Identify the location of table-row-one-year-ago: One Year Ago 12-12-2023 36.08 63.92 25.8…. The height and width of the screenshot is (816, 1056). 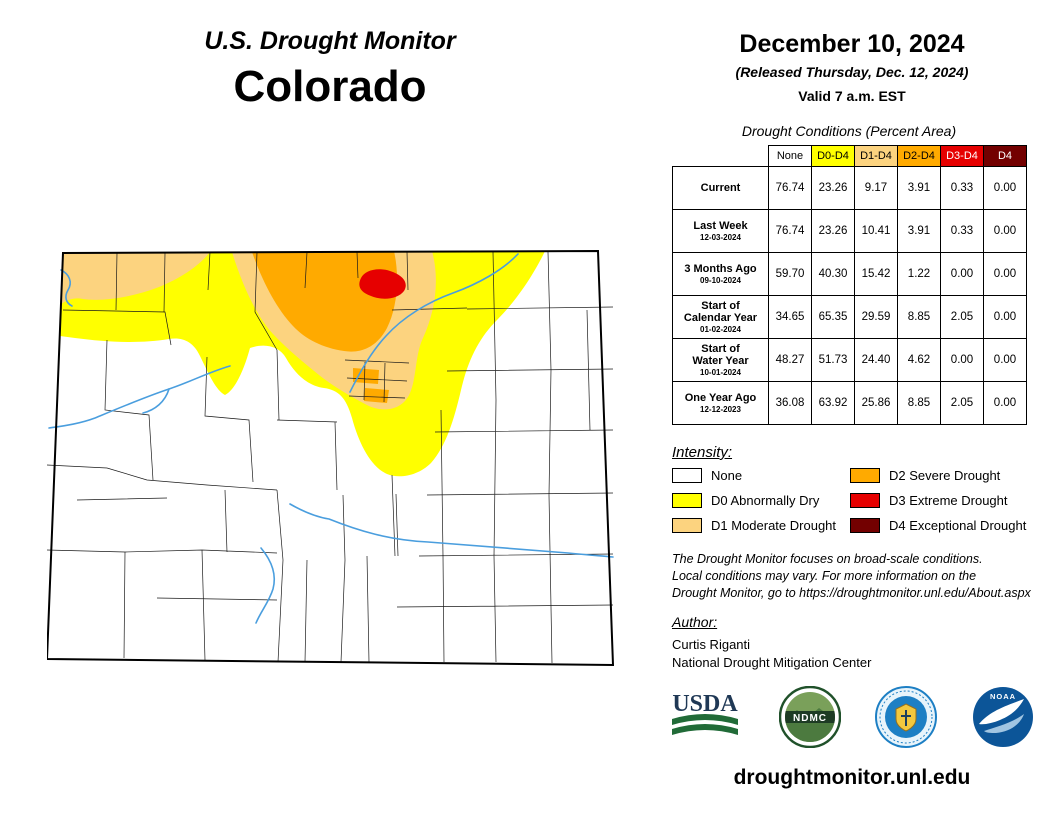
(849, 403).